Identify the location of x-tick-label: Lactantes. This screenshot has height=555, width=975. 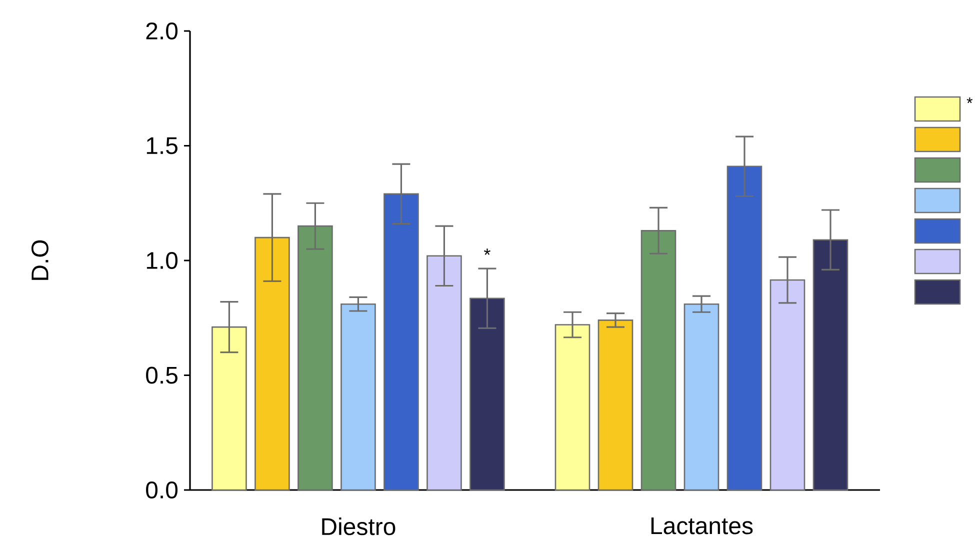
(702, 526).